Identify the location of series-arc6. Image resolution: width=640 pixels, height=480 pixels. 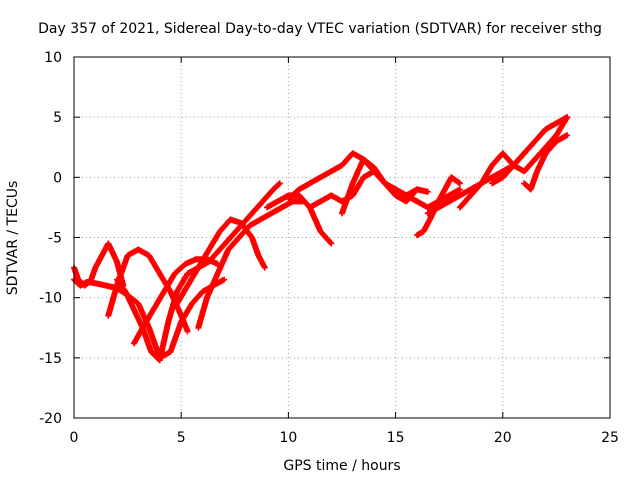
(220, 261).